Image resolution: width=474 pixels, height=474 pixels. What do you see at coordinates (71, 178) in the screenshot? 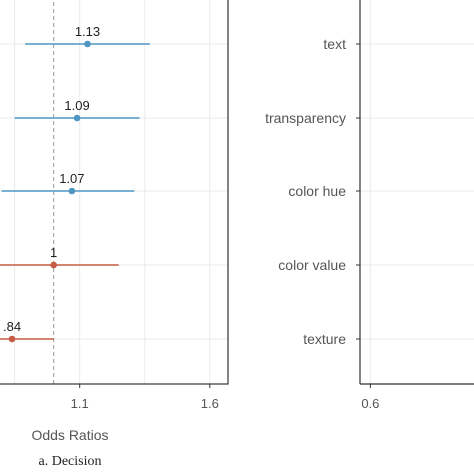
I see `data-label-color-hue: 1.07` at bounding box center [71, 178].